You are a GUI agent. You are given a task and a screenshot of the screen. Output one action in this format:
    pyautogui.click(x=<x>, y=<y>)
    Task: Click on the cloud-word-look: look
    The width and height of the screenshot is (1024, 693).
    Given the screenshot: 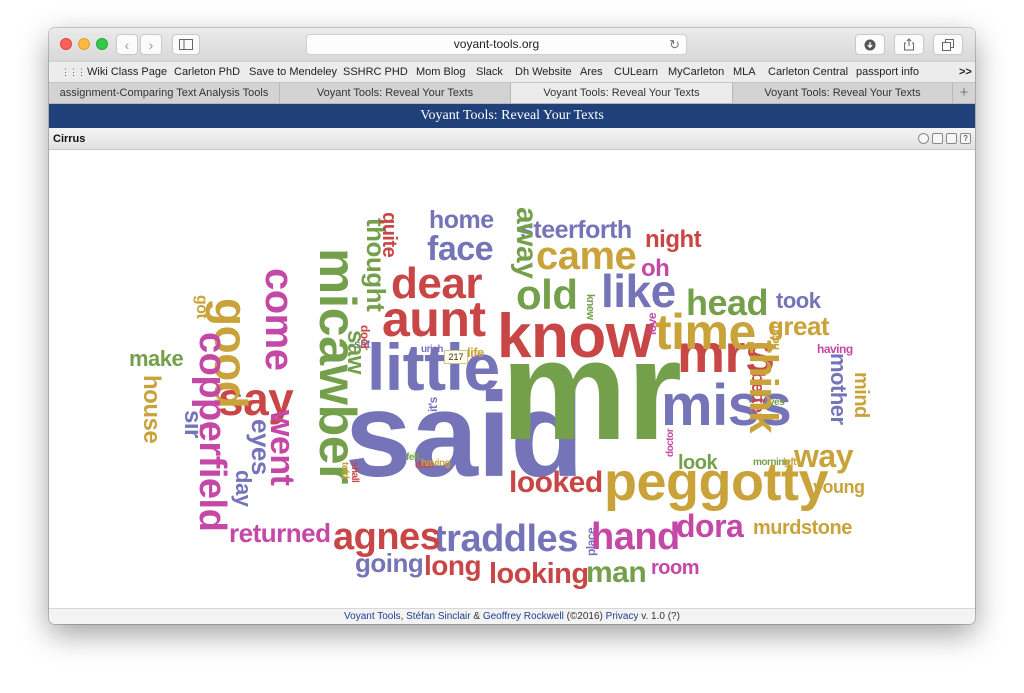 What is the action you would take?
    pyautogui.click(x=698, y=463)
    